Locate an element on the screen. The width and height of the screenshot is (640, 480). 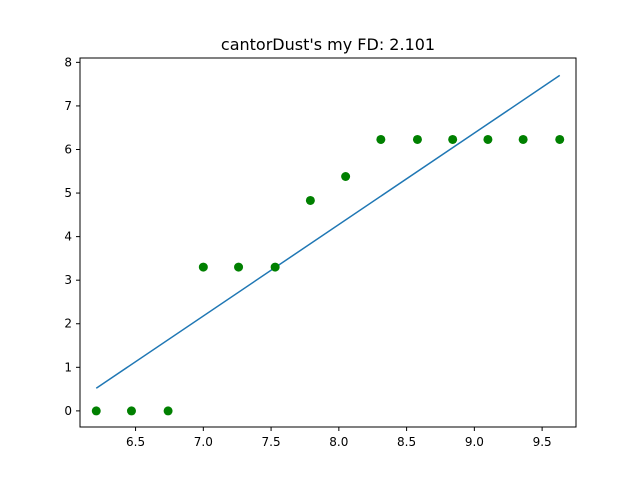
y-tick-label: 8 is located at coordinates (68, 62).